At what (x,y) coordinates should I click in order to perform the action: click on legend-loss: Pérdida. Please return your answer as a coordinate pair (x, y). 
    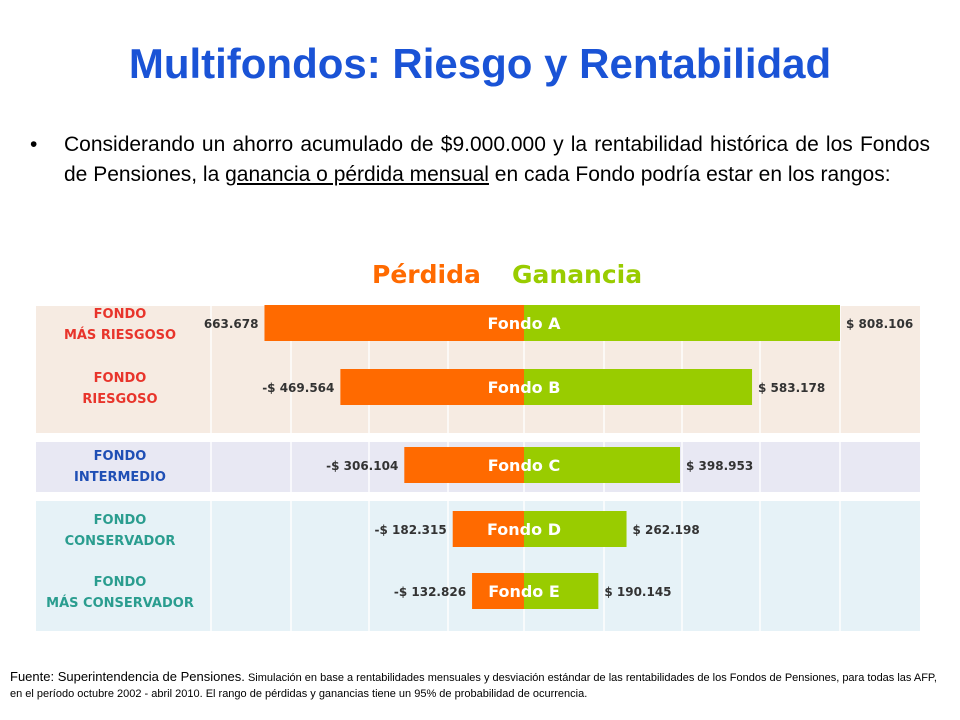
    Looking at the image, I should click on (426, 274).